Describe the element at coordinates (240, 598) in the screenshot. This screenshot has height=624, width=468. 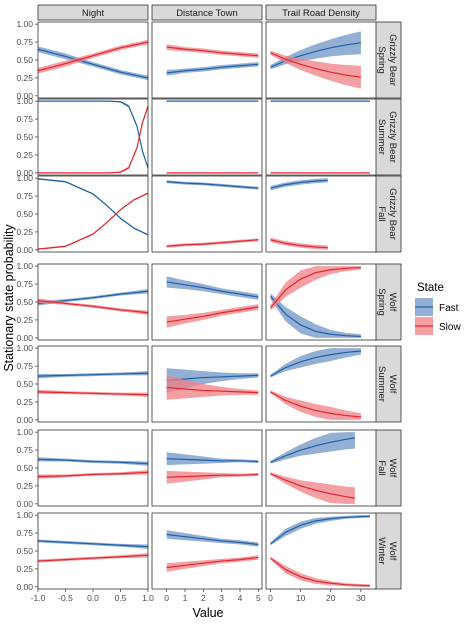
I see `x-tick-label: 4` at that location.